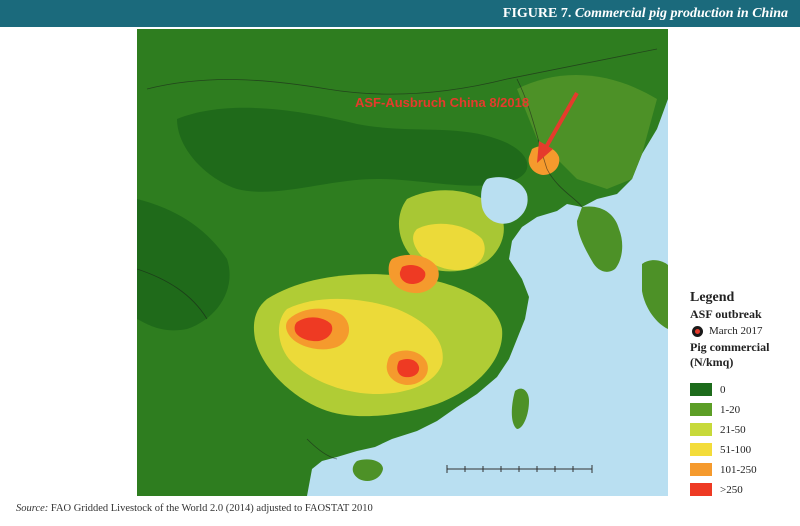  Describe the element at coordinates (697, 331) in the screenshot. I see `outbreak-marker-icon` at that location.